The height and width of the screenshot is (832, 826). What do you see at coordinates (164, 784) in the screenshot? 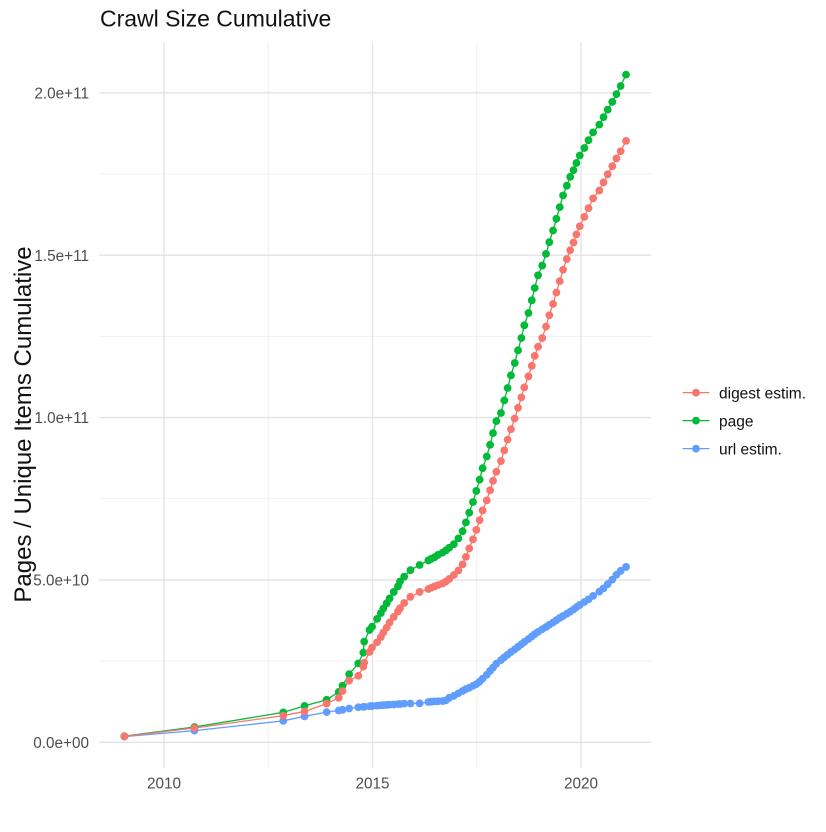
I see `x-tick-label: 2010` at bounding box center [164, 784].